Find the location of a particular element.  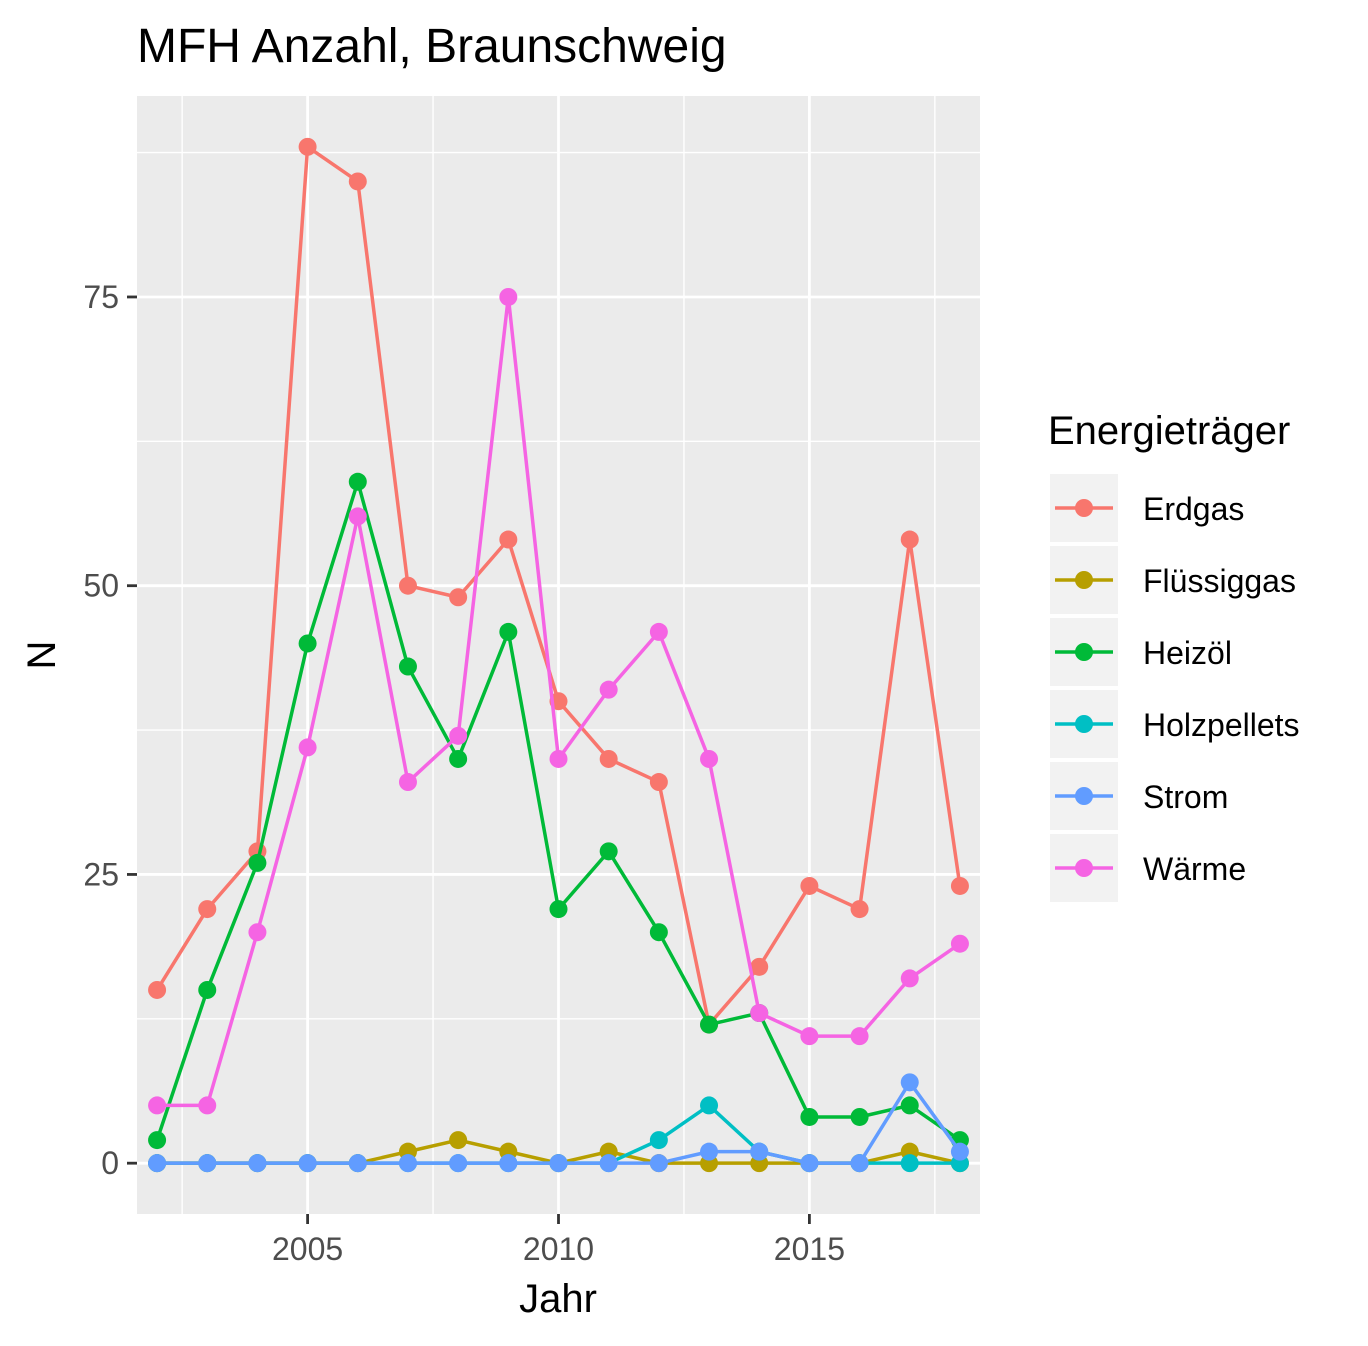

legend-item-strom: Strom is located at coordinates (1139, 796).